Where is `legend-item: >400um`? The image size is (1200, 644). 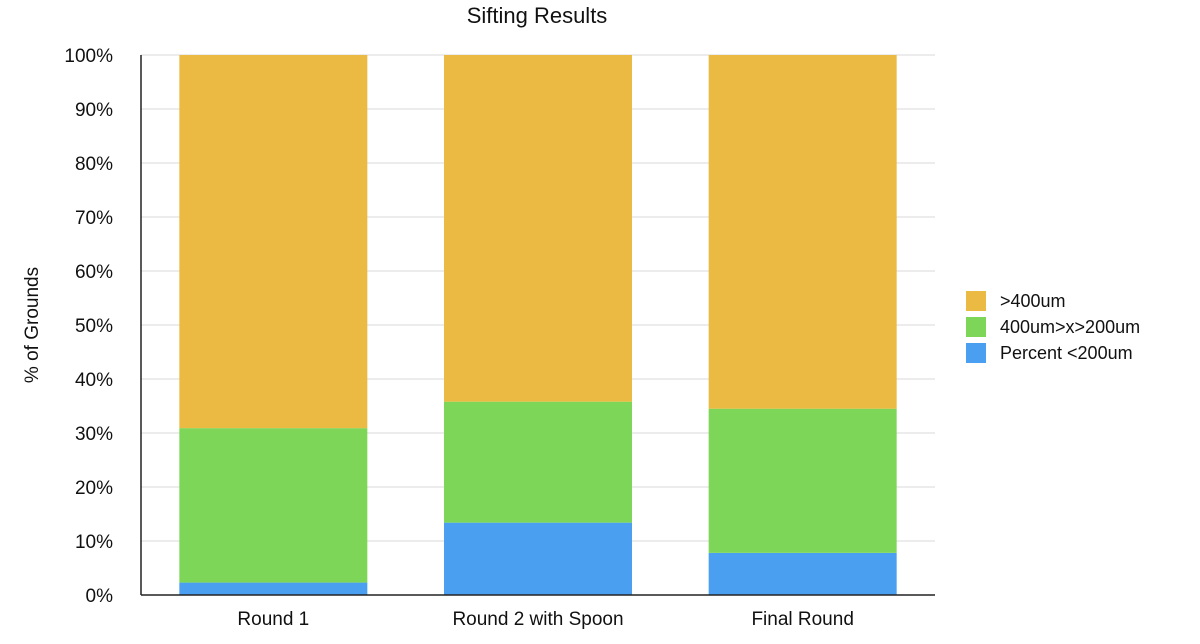
legend-item: >400um is located at coordinates (1053, 301).